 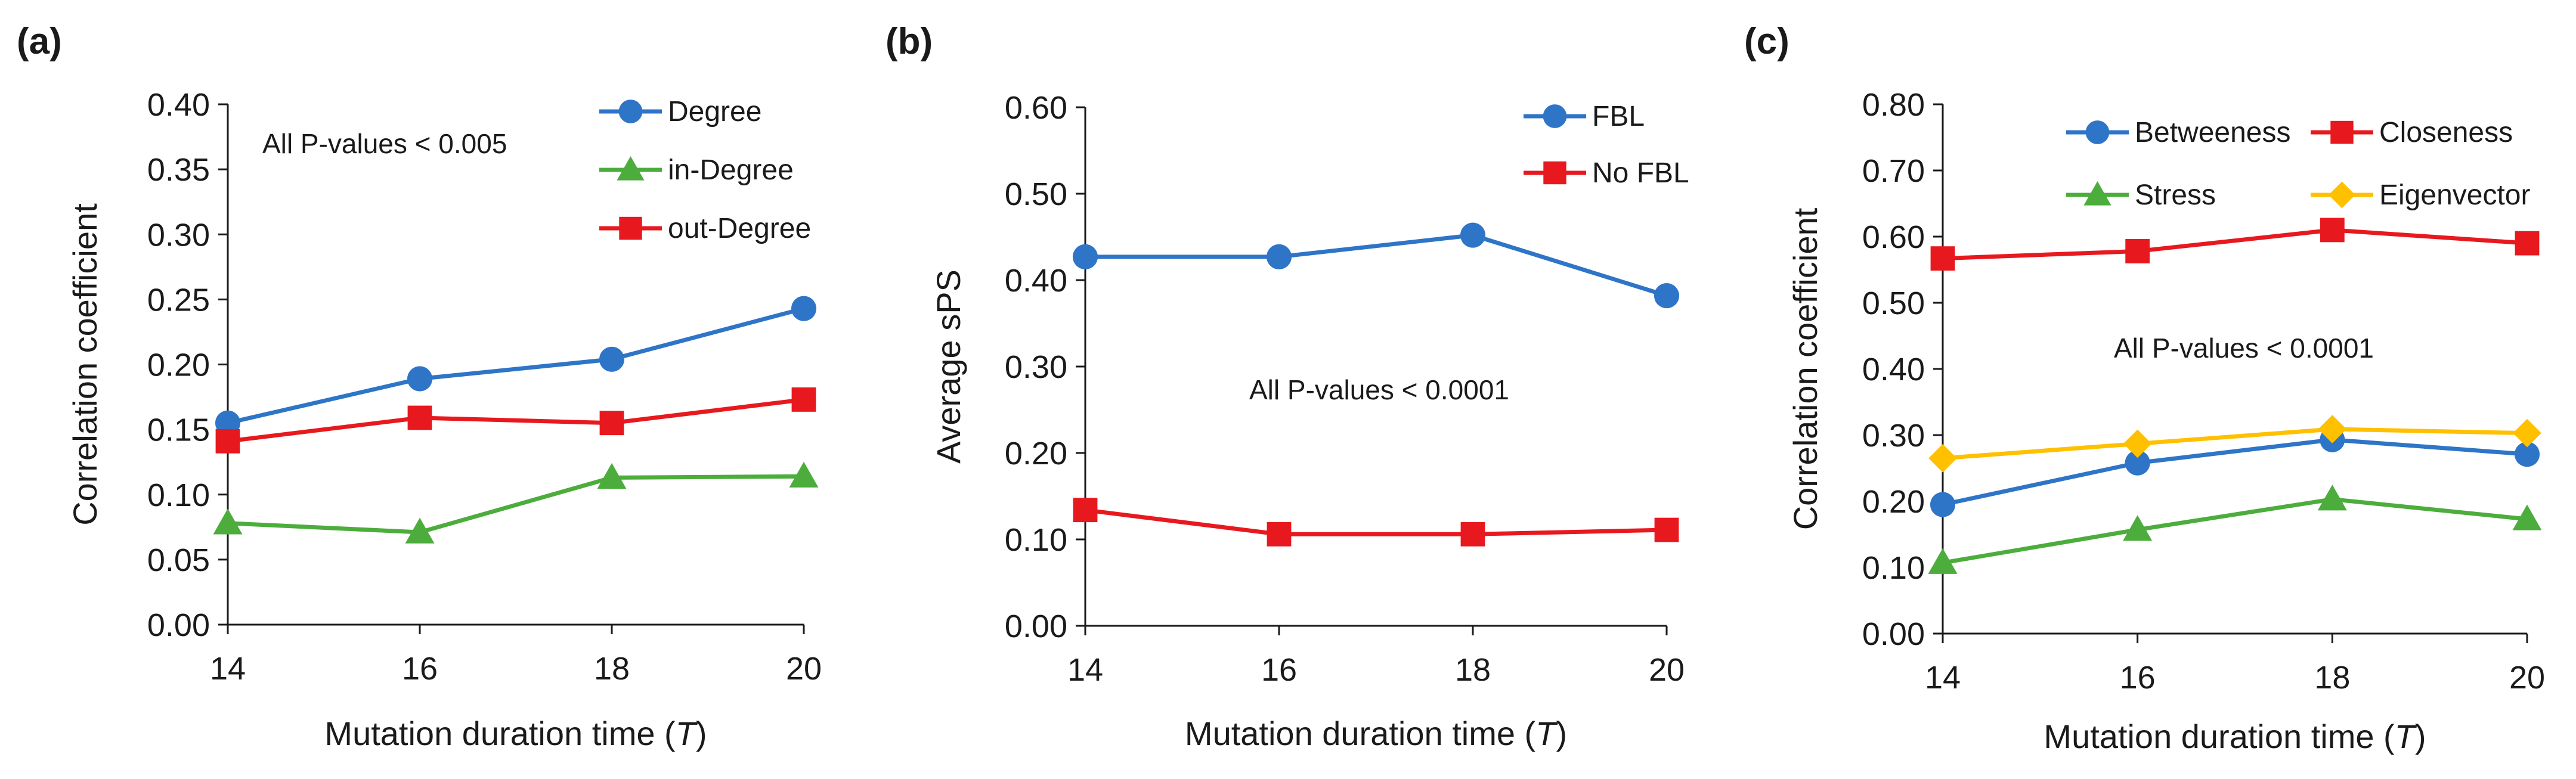 What do you see at coordinates (1894, 171) in the screenshot?
I see `y-tick-label: 0.70` at bounding box center [1894, 171].